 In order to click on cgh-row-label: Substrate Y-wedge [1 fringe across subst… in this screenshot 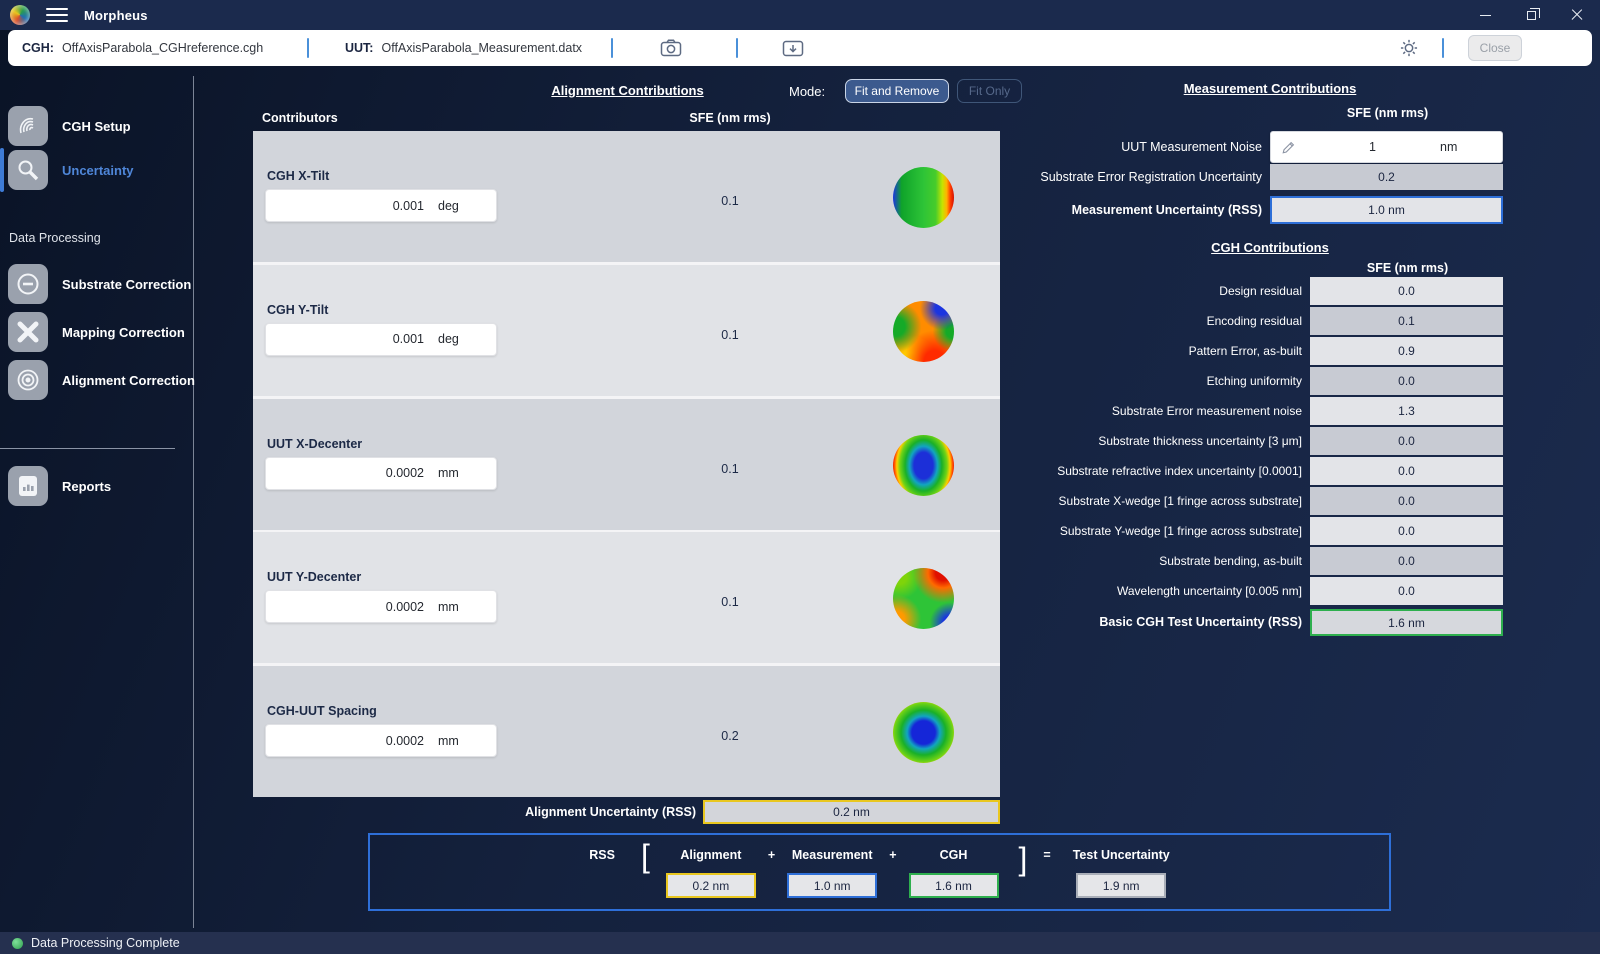, I will do `click(1180, 531)`.